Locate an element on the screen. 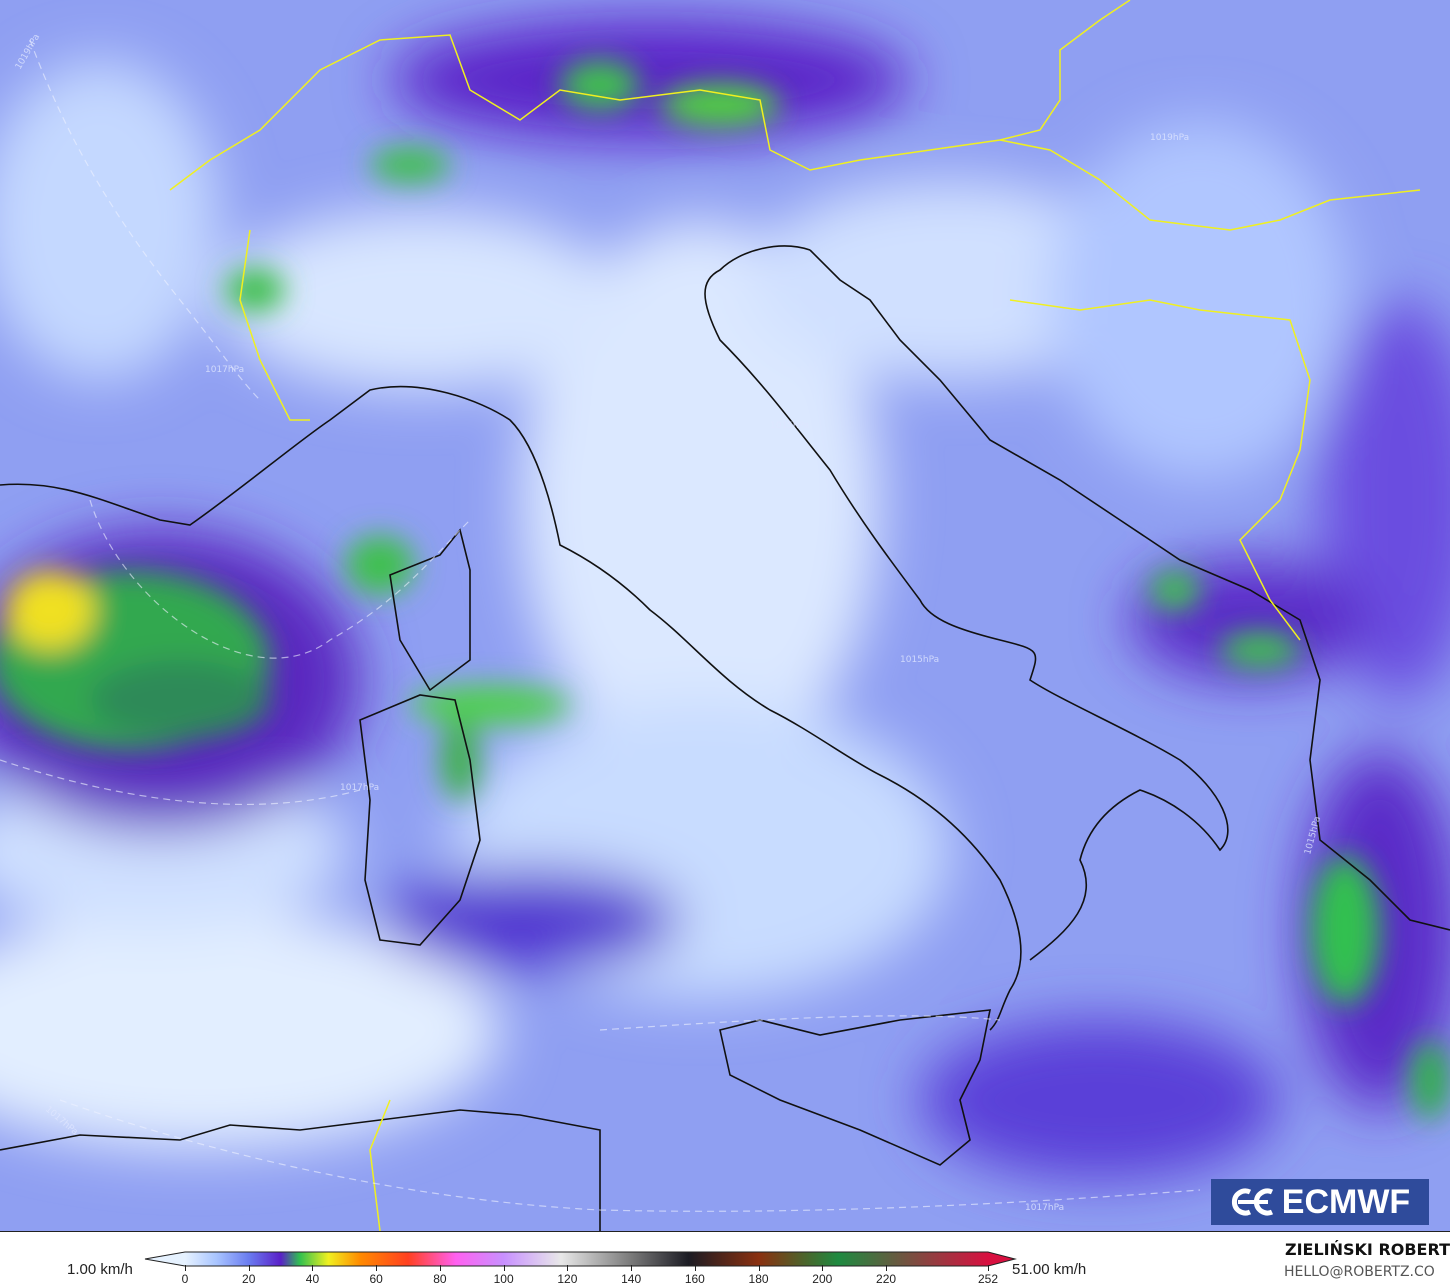  colorbar-tick-label: 120 is located at coordinates (567, 1279).